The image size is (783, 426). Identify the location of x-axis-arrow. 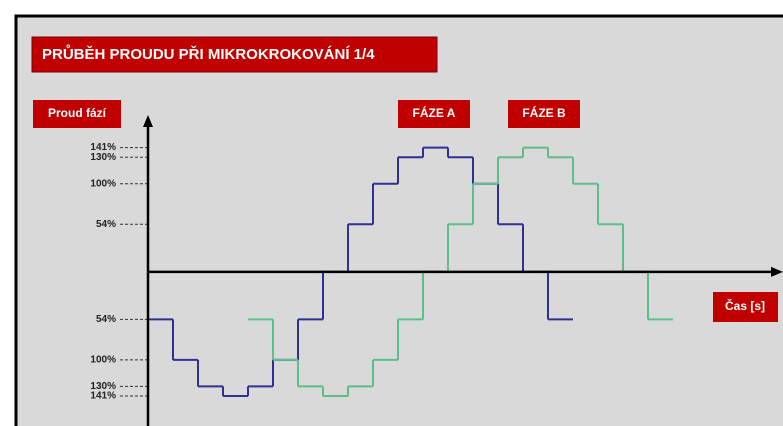
(777, 271).